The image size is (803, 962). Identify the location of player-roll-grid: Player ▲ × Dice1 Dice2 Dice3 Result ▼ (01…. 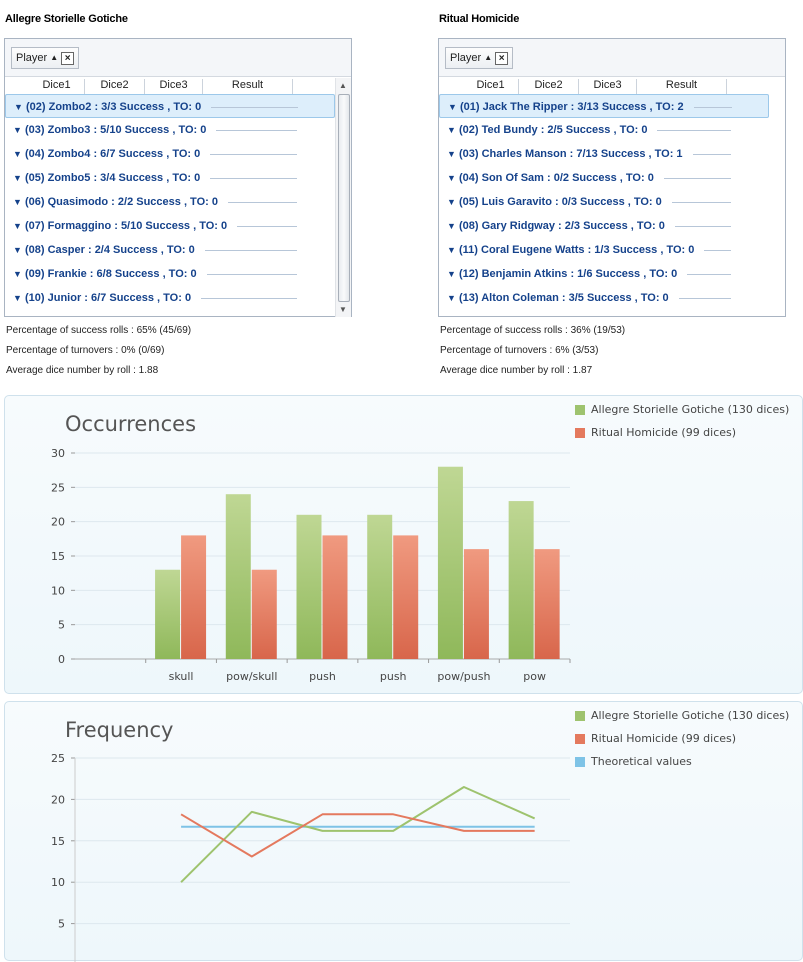
(612, 177).